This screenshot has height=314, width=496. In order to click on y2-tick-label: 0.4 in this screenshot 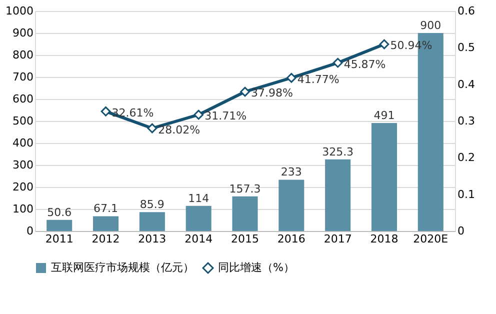, I will do `click(466, 84)`.